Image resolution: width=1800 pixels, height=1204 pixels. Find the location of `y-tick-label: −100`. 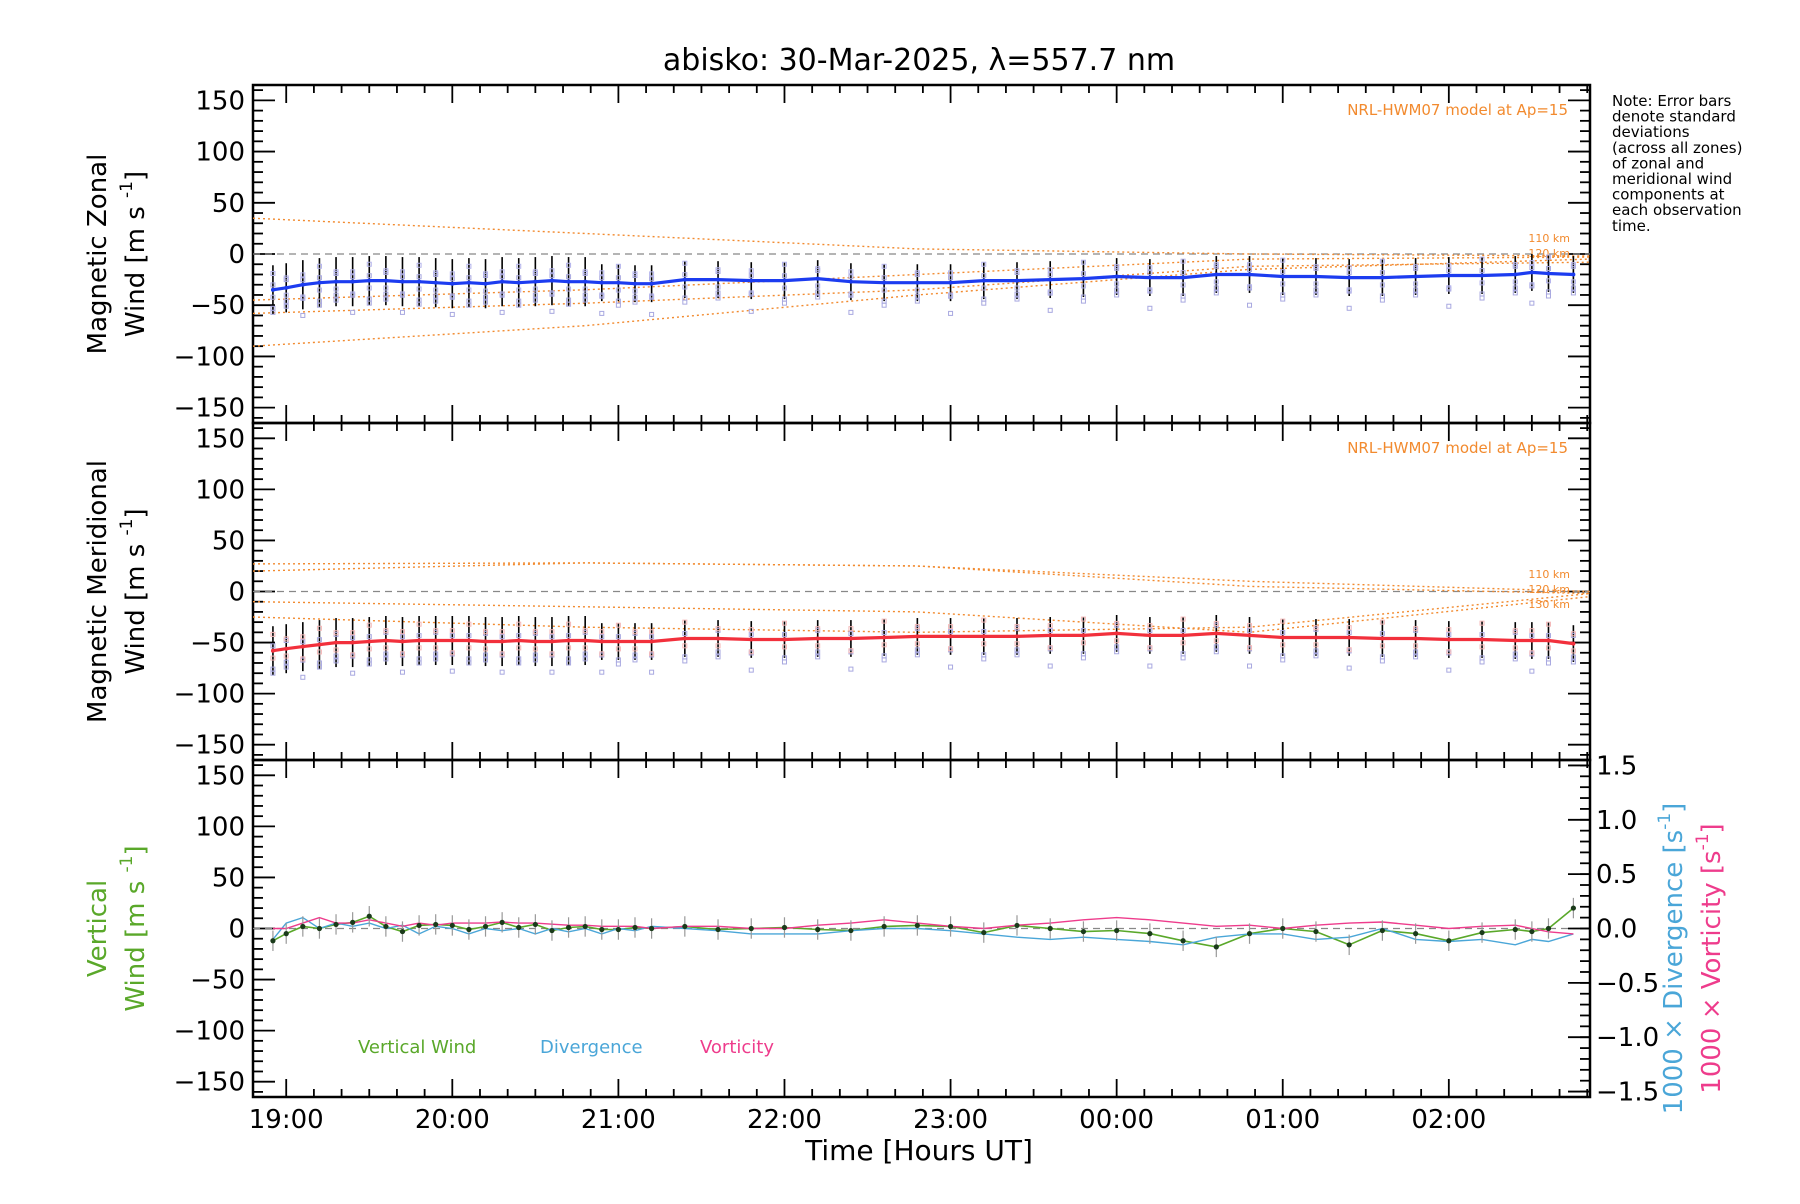

y-tick-label: −100 is located at coordinates (209, 695).